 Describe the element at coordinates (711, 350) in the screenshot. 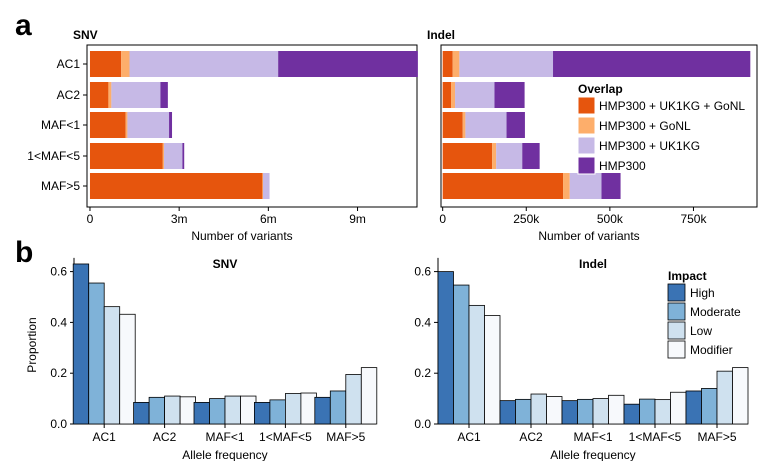

I see `legend-label: Modifier` at that location.